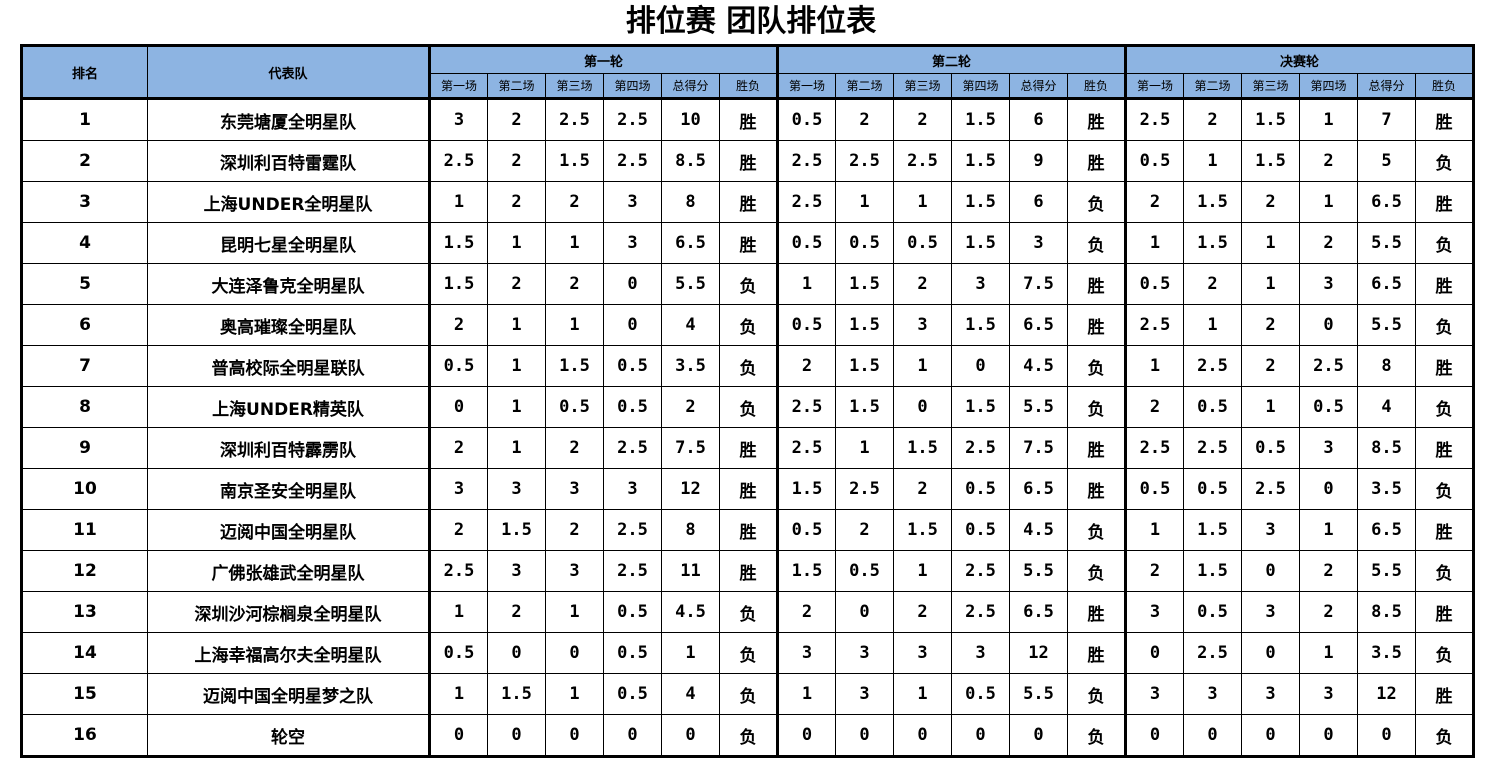  What do you see at coordinates (1038, 243) in the screenshot?
I see `round-2-total-score-cell: 3` at bounding box center [1038, 243].